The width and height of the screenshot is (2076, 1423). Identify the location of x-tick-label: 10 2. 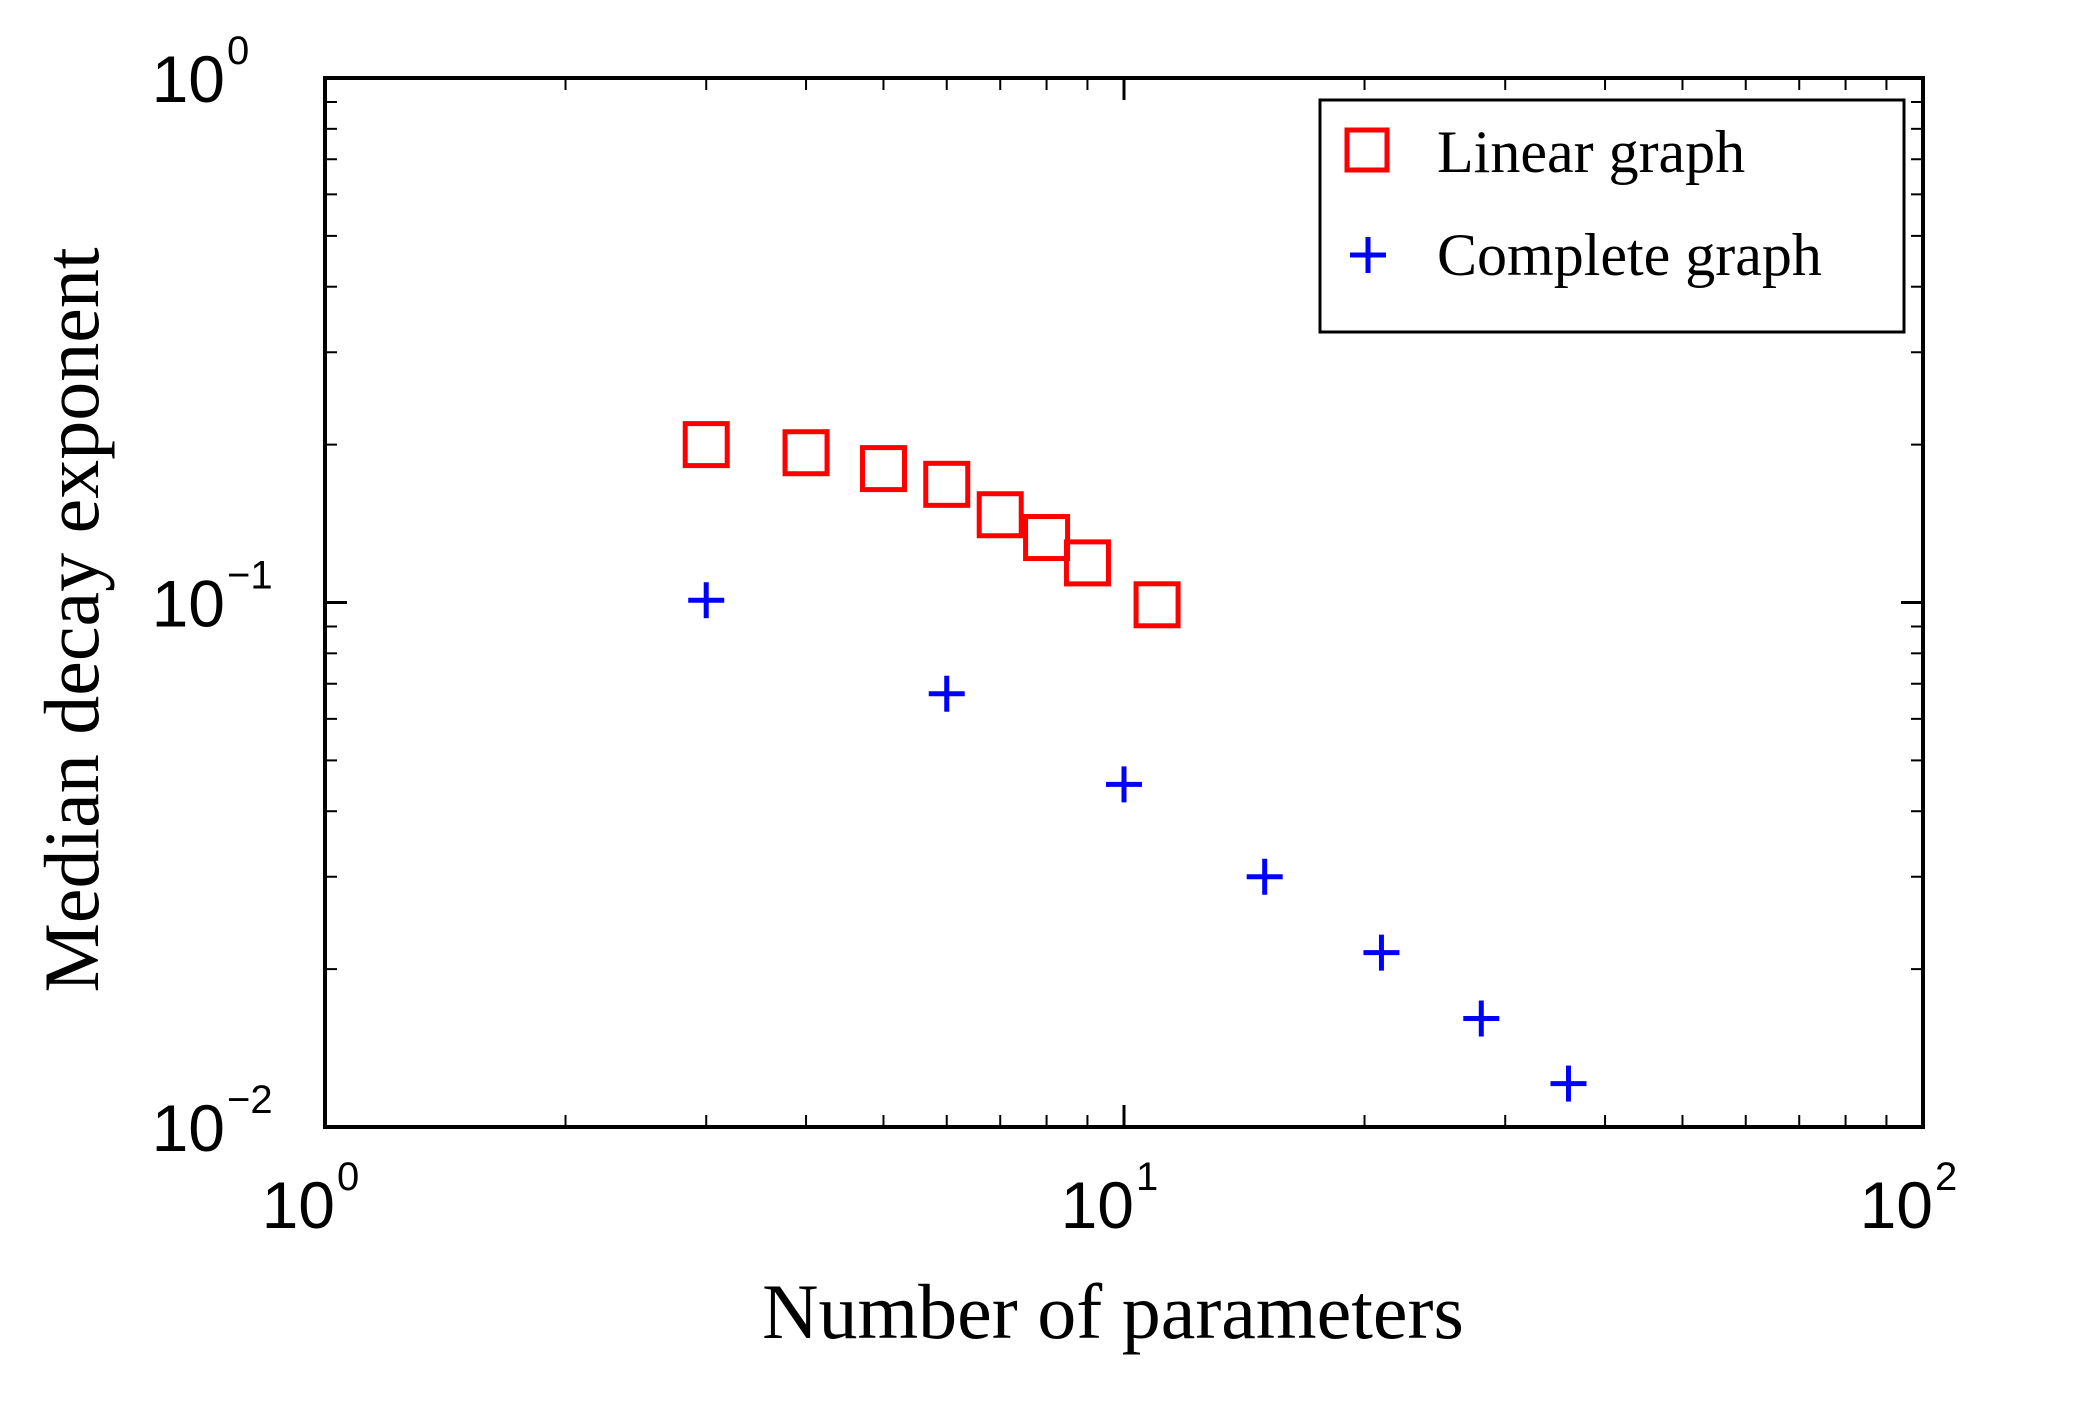
(1909, 1198).